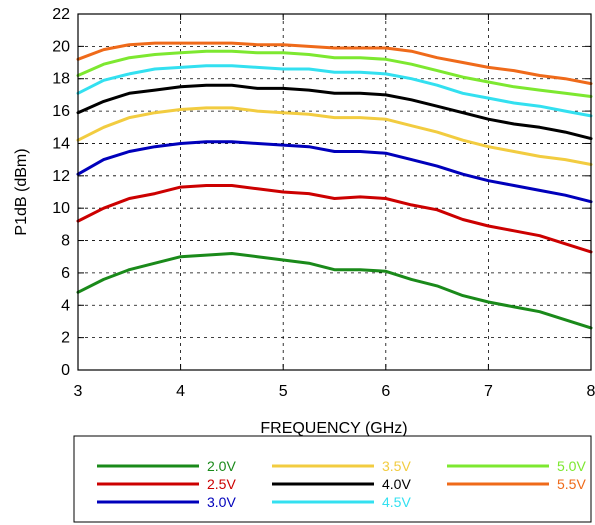 The width and height of the screenshot is (595, 525). What do you see at coordinates (571, 484) in the screenshot?
I see `legend-label: 5.5V` at bounding box center [571, 484].